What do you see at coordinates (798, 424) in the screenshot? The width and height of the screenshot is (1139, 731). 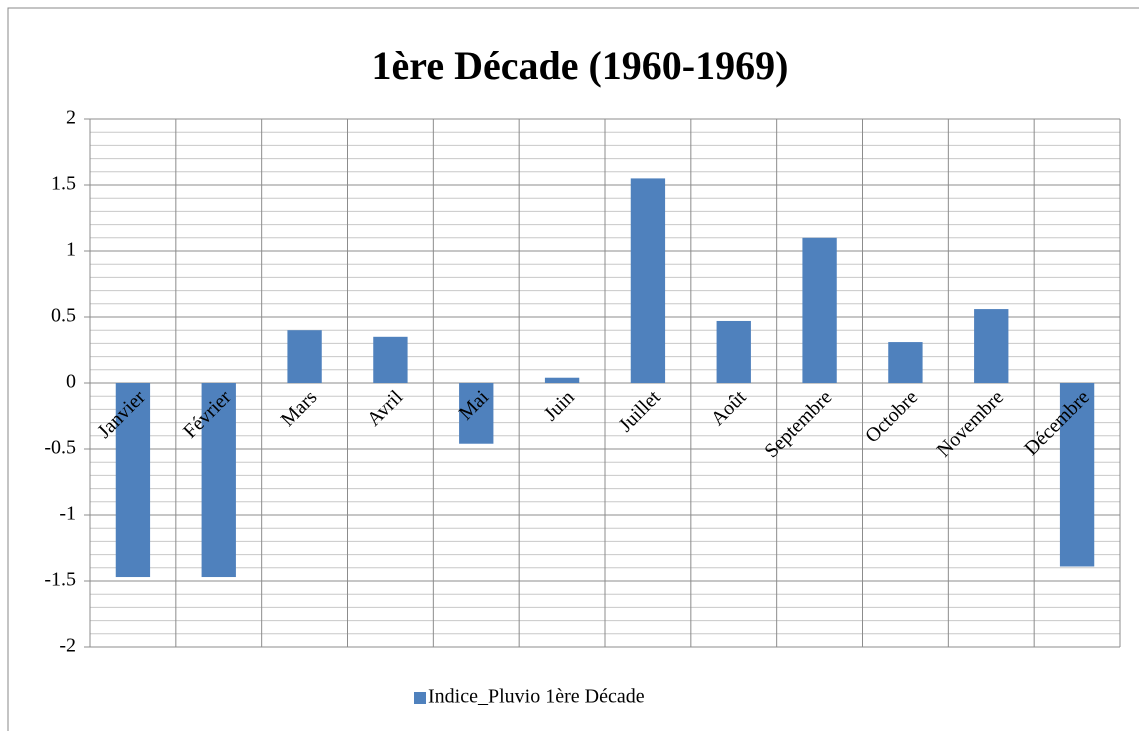 I see `x-tick-label: Septembre` at bounding box center [798, 424].